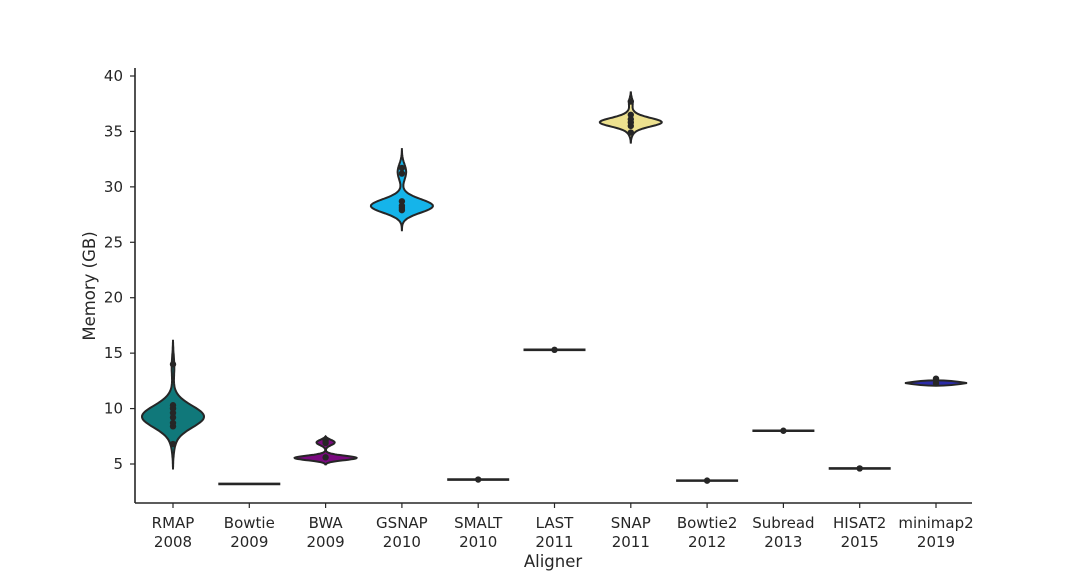 This screenshot has height=576, width=1080. What do you see at coordinates (113, 131) in the screenshot?
I see `y-tick-label: 35` at bounding box center [113, 131].